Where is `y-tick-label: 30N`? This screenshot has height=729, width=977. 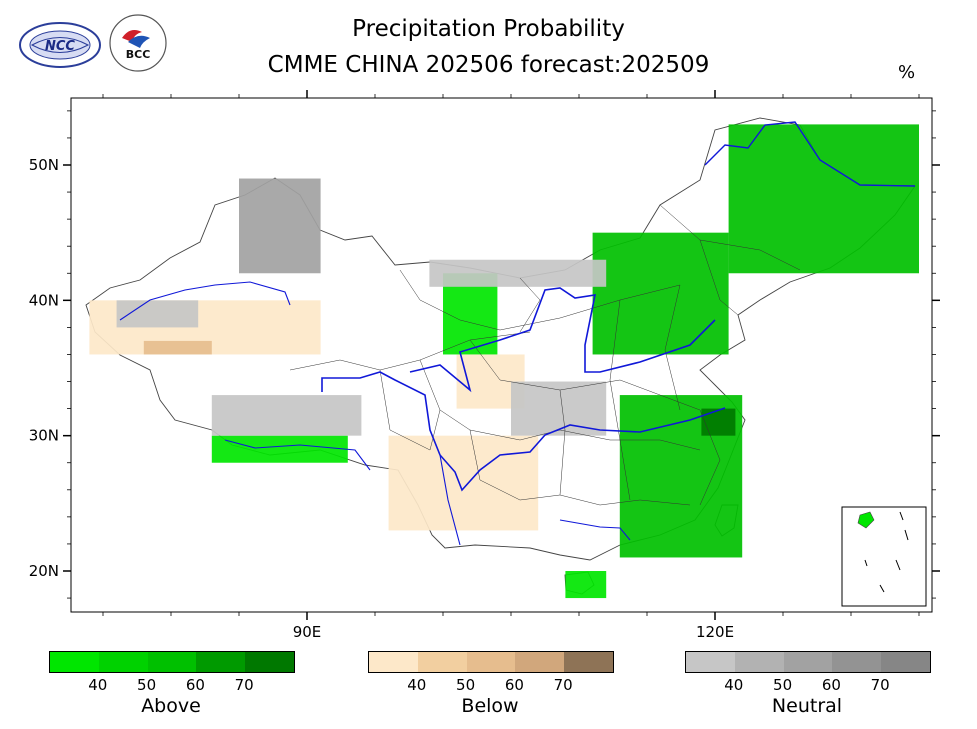 y-tick-label: 30N is located at coordinates (44, 436).